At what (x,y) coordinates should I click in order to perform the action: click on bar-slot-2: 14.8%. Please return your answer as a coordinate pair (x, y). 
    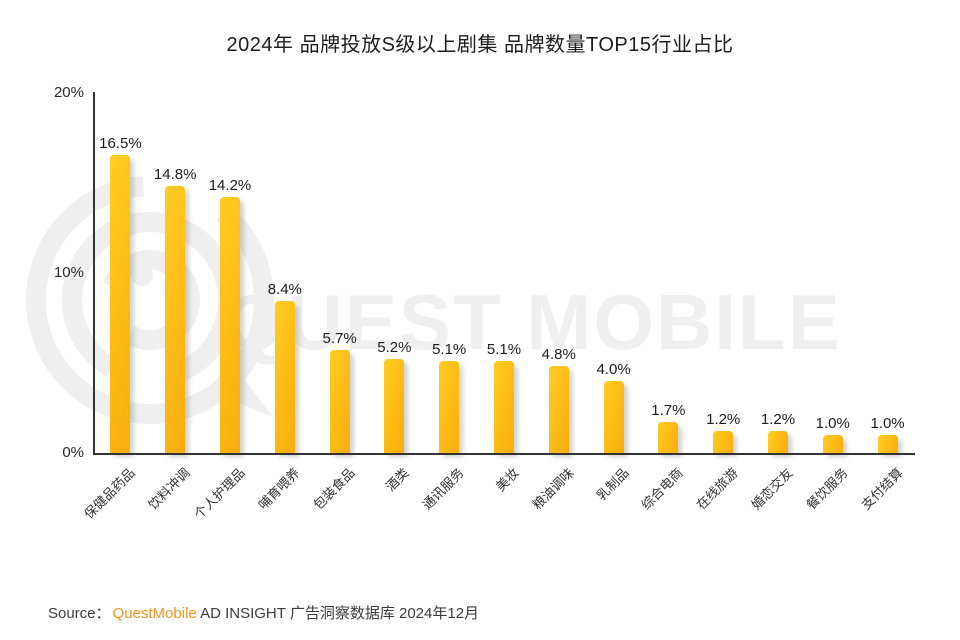
    Looking at the image, I should click on (175, 272).